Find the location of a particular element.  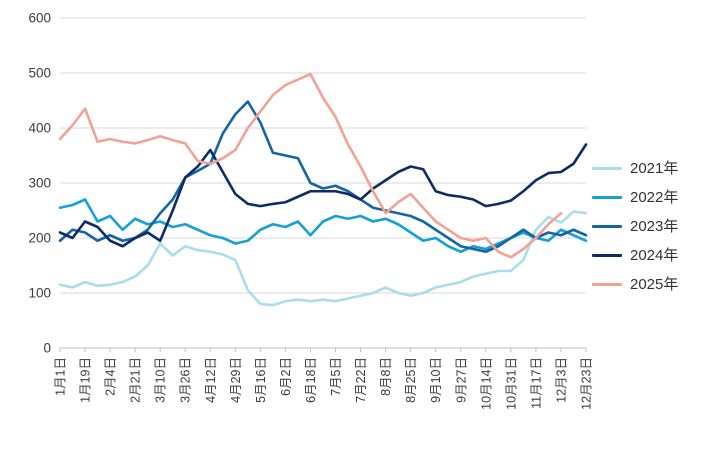

legend-item: 2025年 is located at coordinates (635, 284).